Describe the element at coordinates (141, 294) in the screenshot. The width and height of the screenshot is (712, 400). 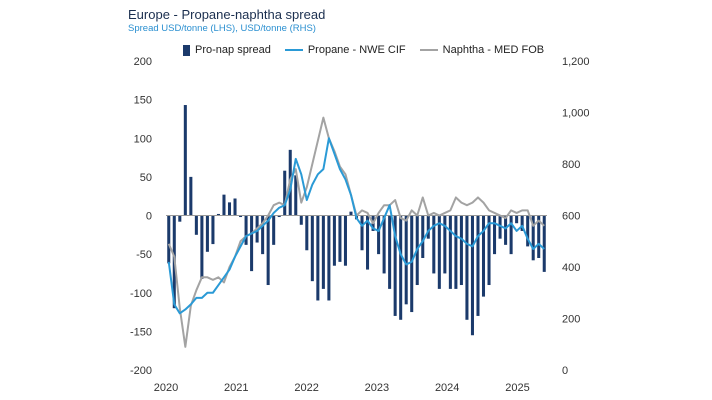
I see `y-left-tick-label: -100` at that location.